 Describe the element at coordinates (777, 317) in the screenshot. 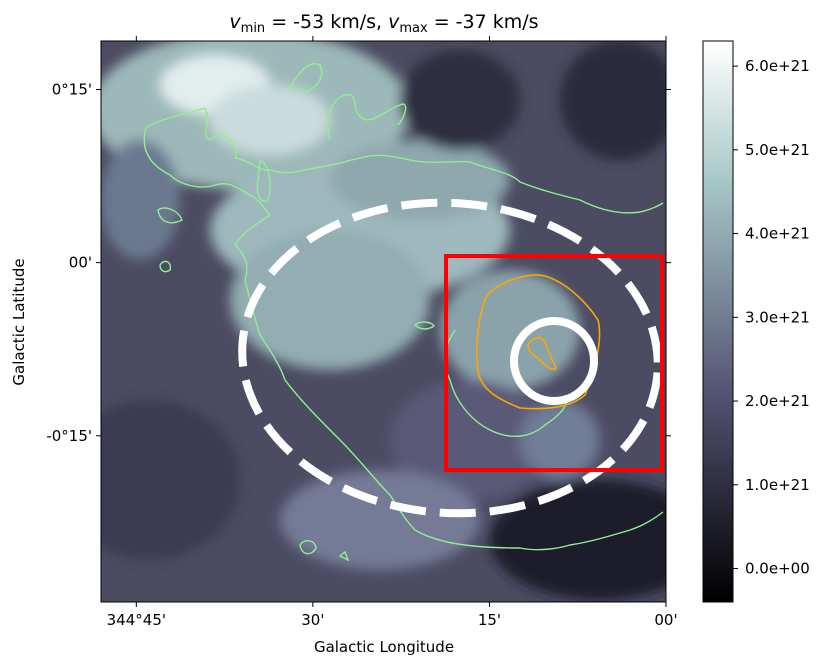

I see `colorbar-tick-label: 3.0e+21` at that location.